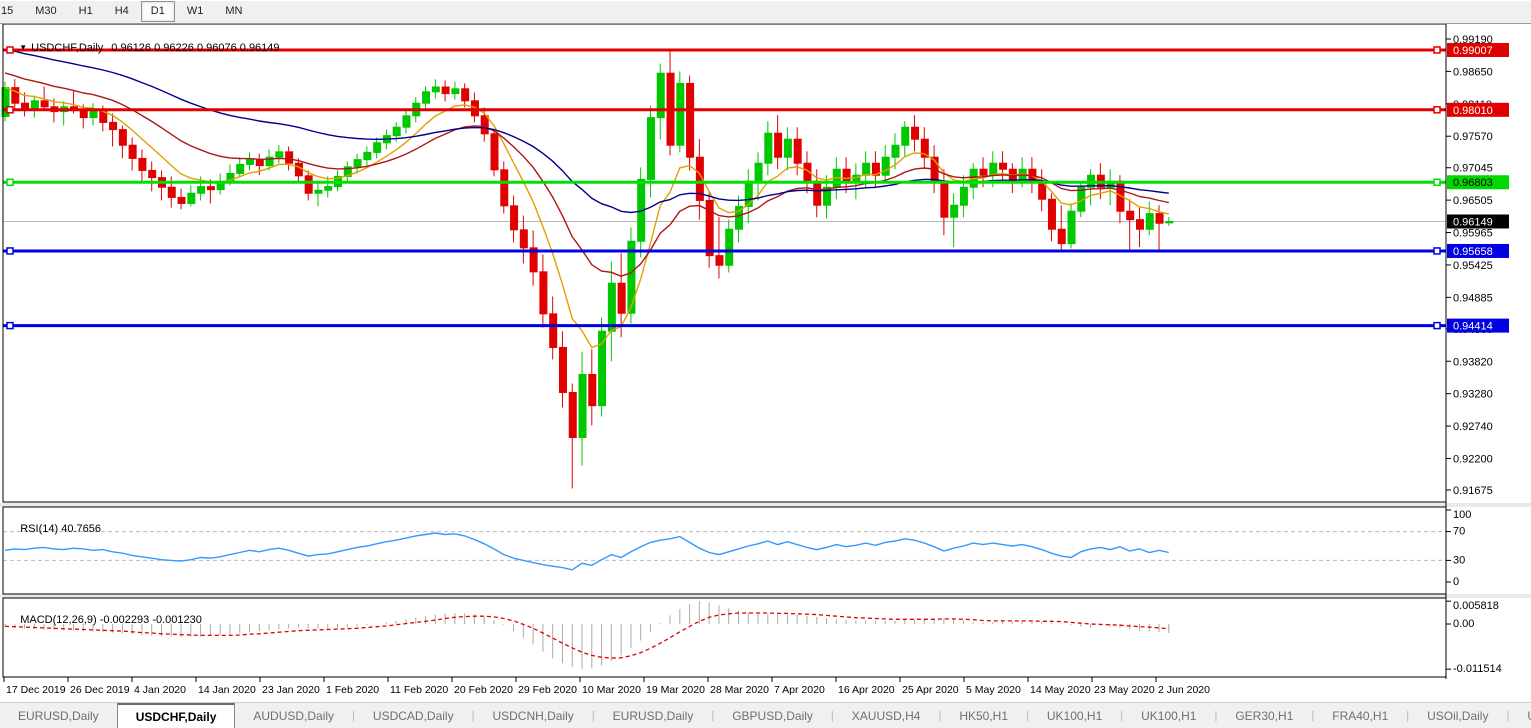 The image size is (1531, 728). What do you see at coordinates (121, 11) in the screenshot?
I see `timeframe-button-h4: H4` at bounding box center [121, 11].